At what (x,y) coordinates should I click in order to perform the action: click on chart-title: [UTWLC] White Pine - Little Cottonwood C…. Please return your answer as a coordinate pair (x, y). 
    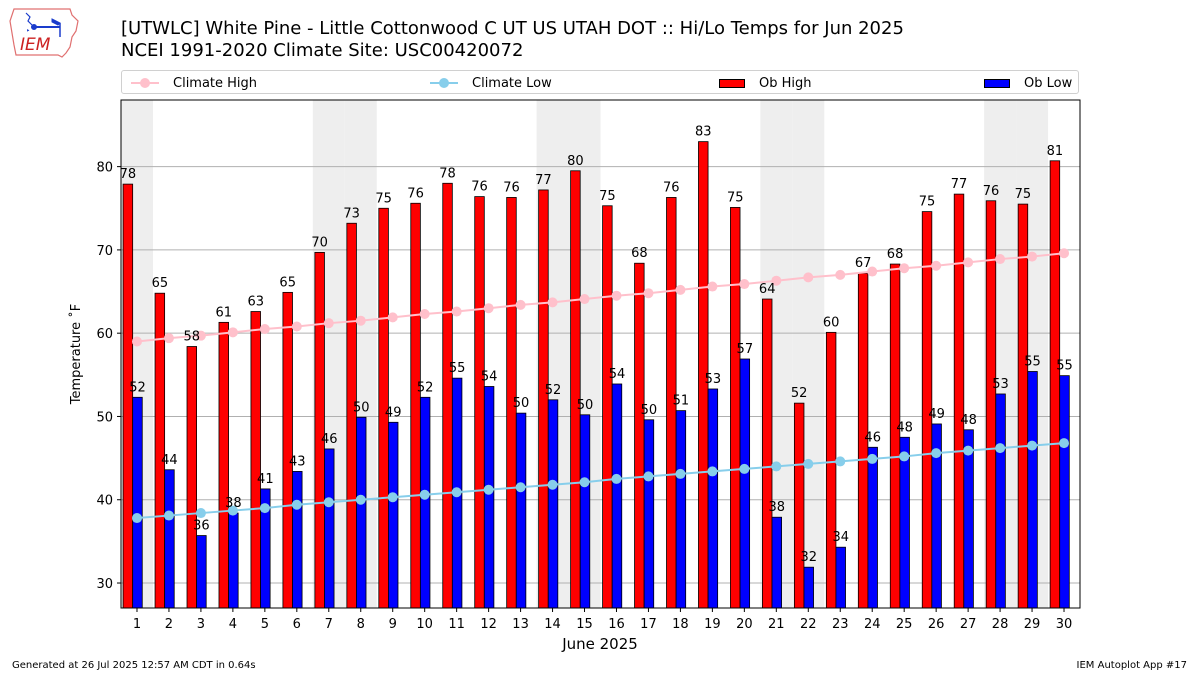
    Looking at the image, I should click on (512, 28).